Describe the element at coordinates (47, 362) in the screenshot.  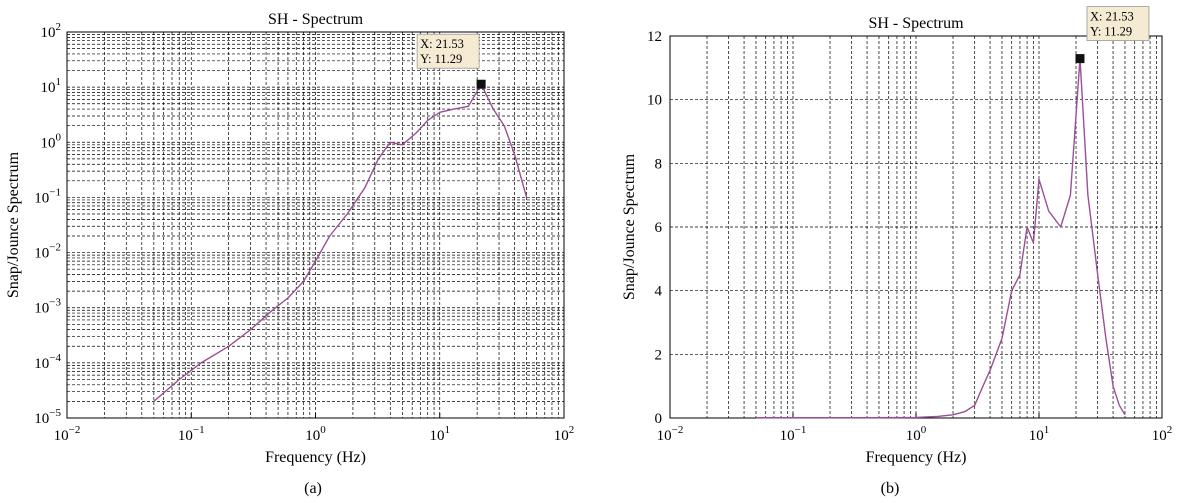
I see `y-tick-label: 10⁻⁴` at that location.